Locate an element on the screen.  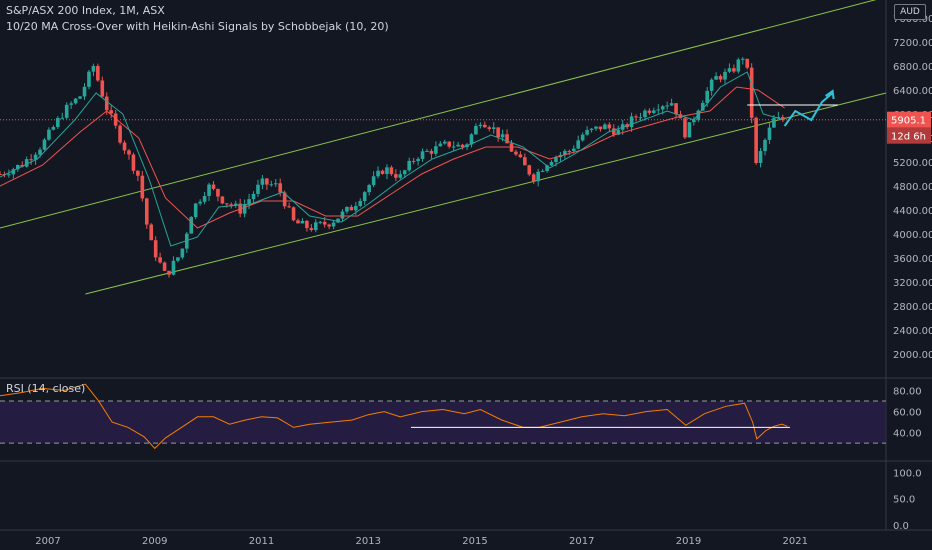
y-tick-label: 7200.00 is located at coordinates (912, 43).